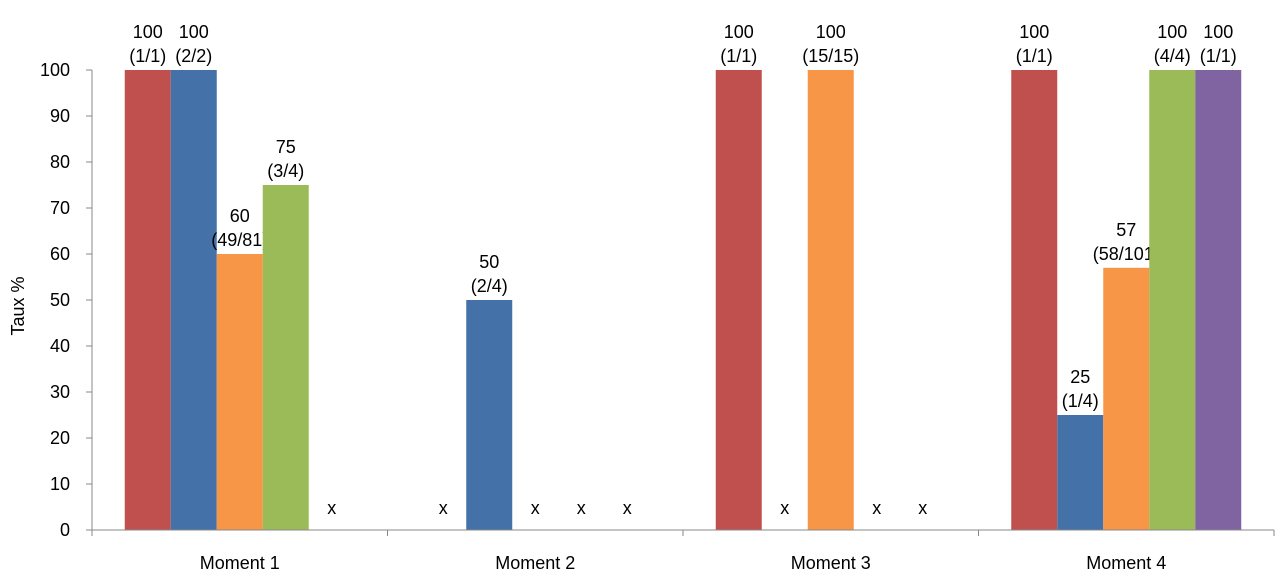 The height and width of the screenshot is (578, 1280). I want to click on y-tick-label: 40, so click(60, 346).